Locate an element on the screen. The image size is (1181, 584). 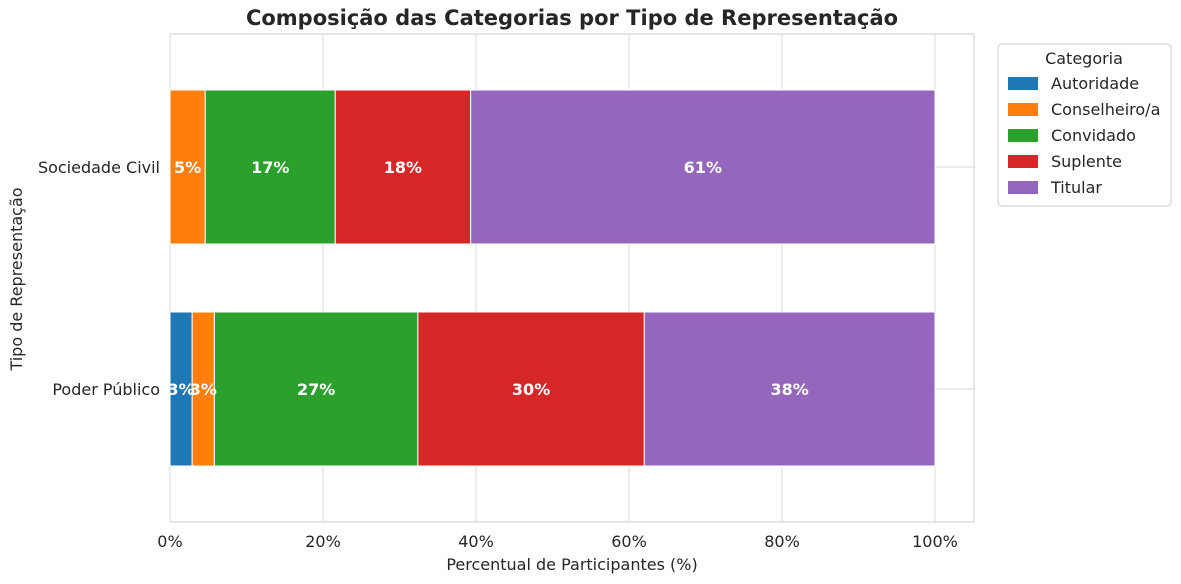
y-axis-label: Tipo de Representação is located at coordinates (16, 279).